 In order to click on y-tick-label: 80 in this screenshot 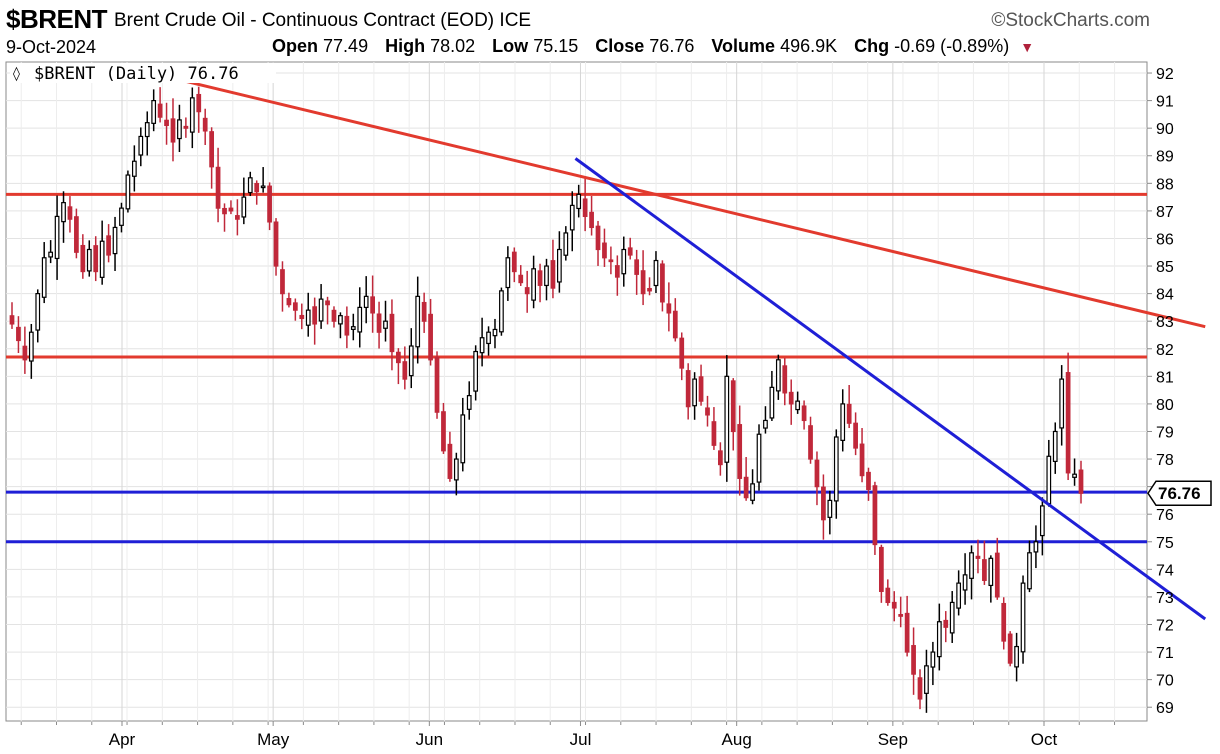, I will do `click(1165, 405)`.